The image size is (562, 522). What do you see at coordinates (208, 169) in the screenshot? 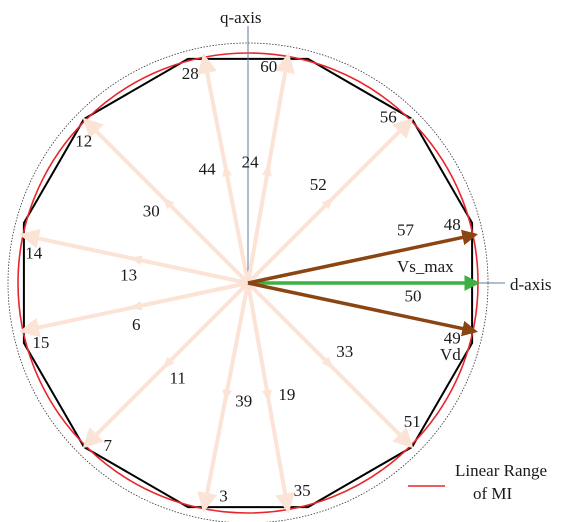
I see `vector-mid-label-44: 44` at bounding box center [208, 169].